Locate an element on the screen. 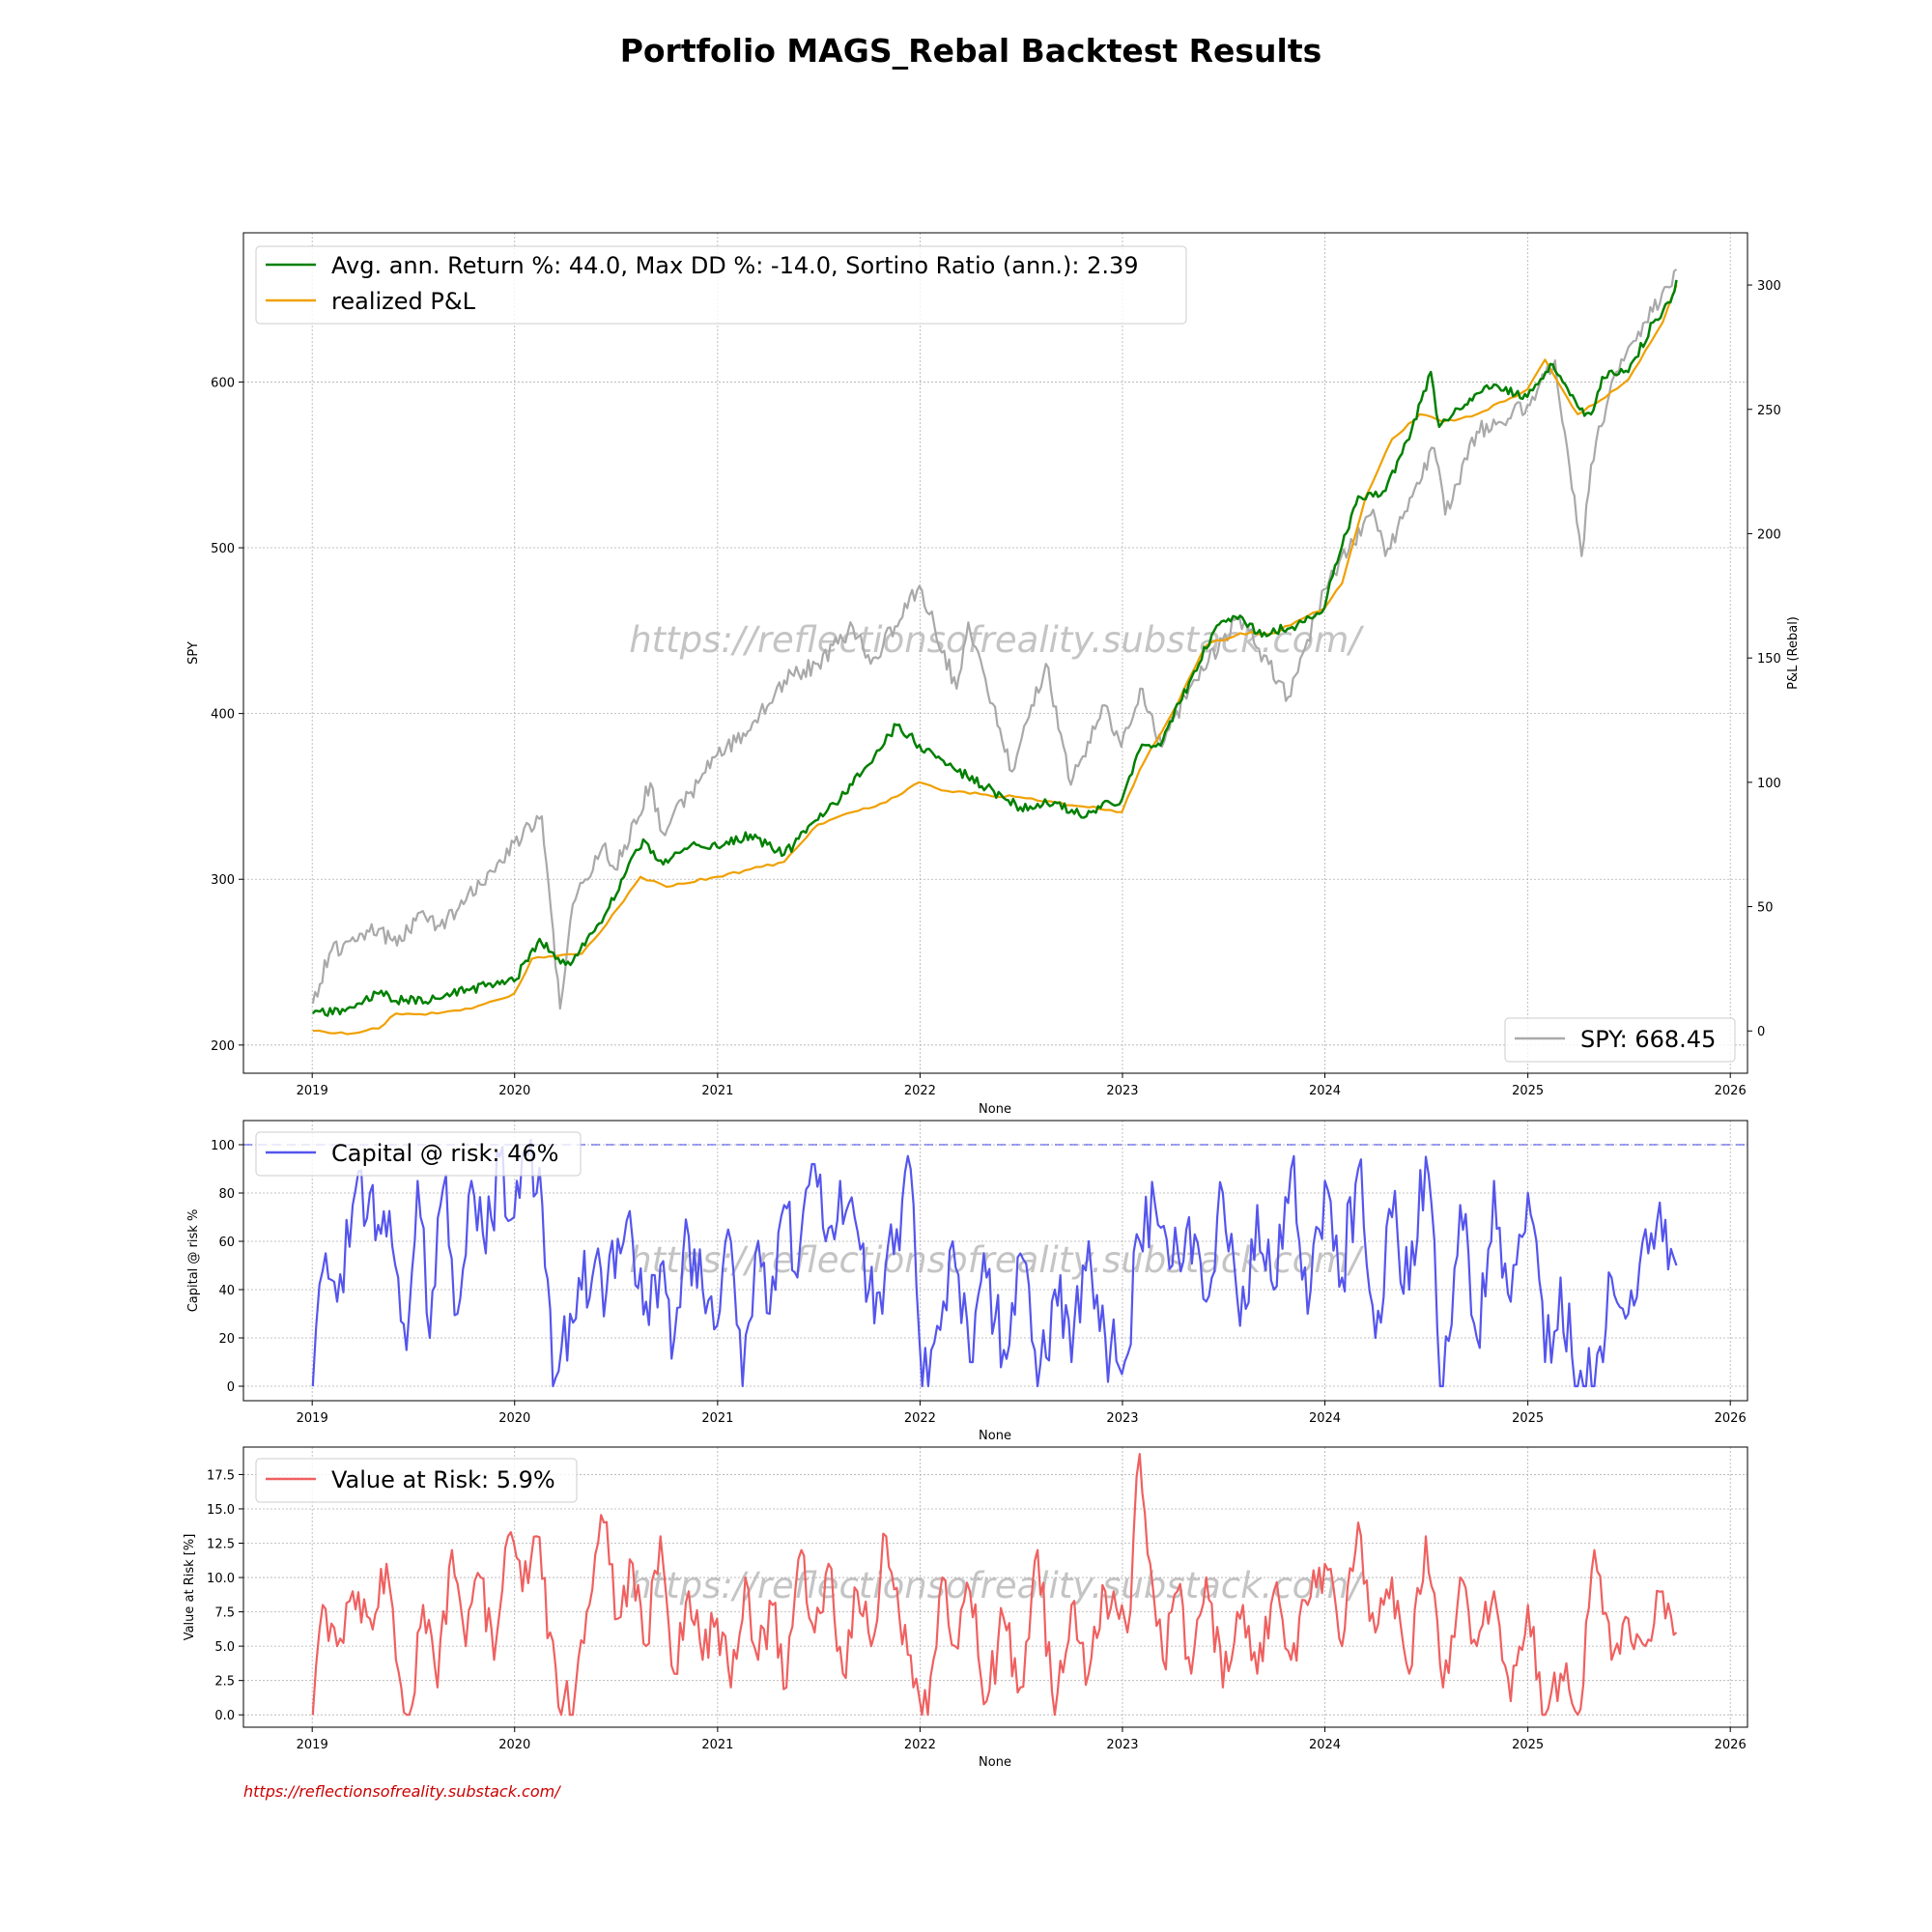  value-at-risk-series is located at coordinates (995, 1585).